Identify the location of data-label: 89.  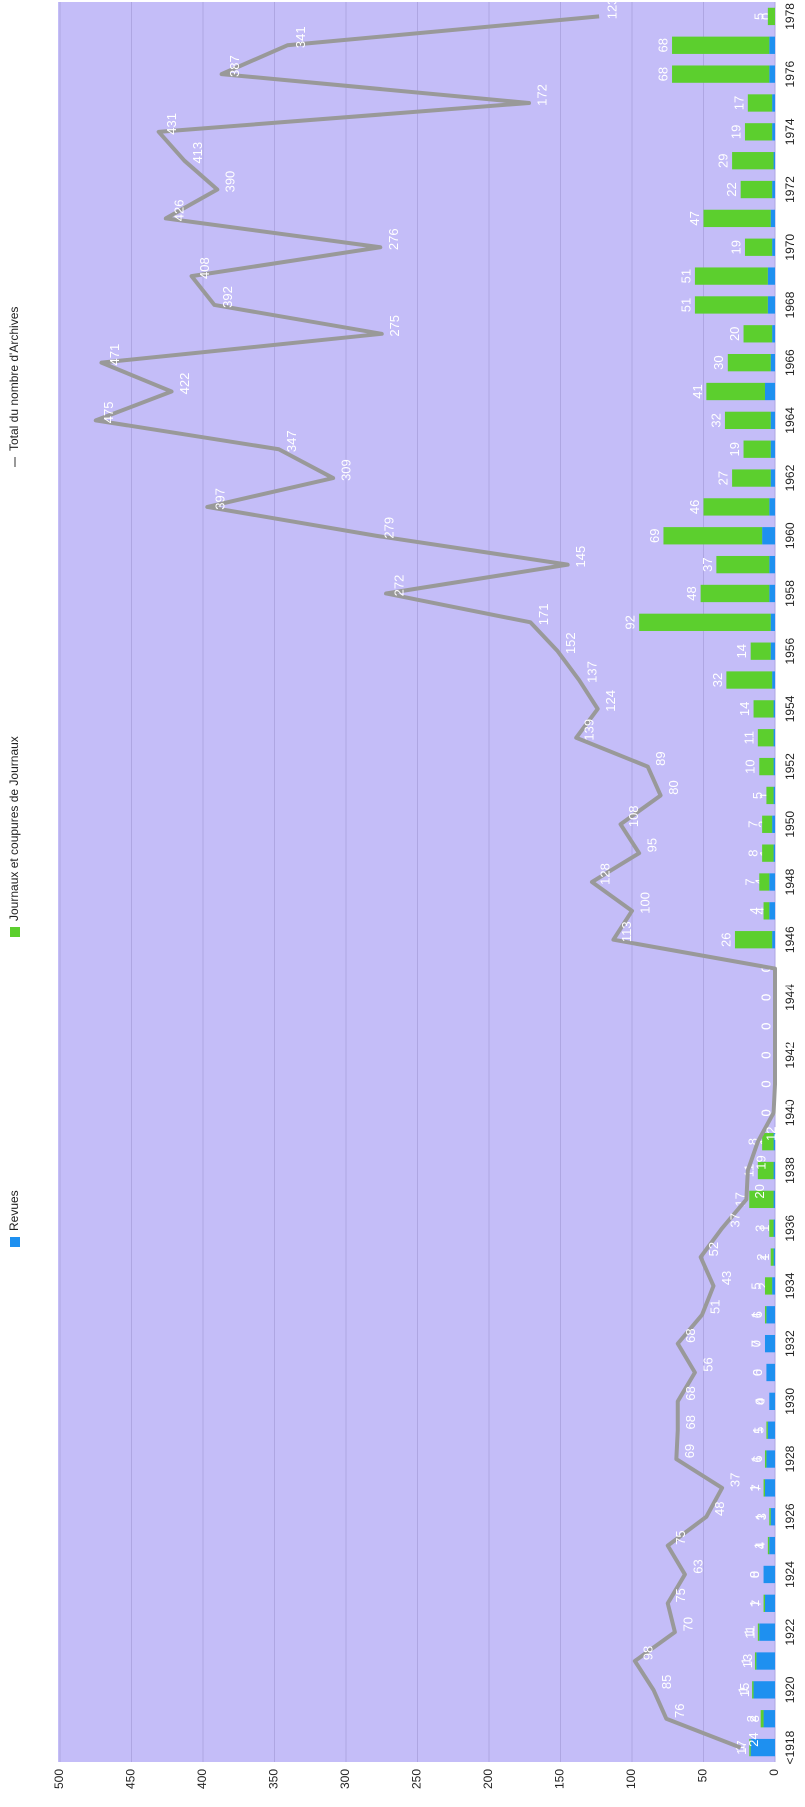
(660, 758).